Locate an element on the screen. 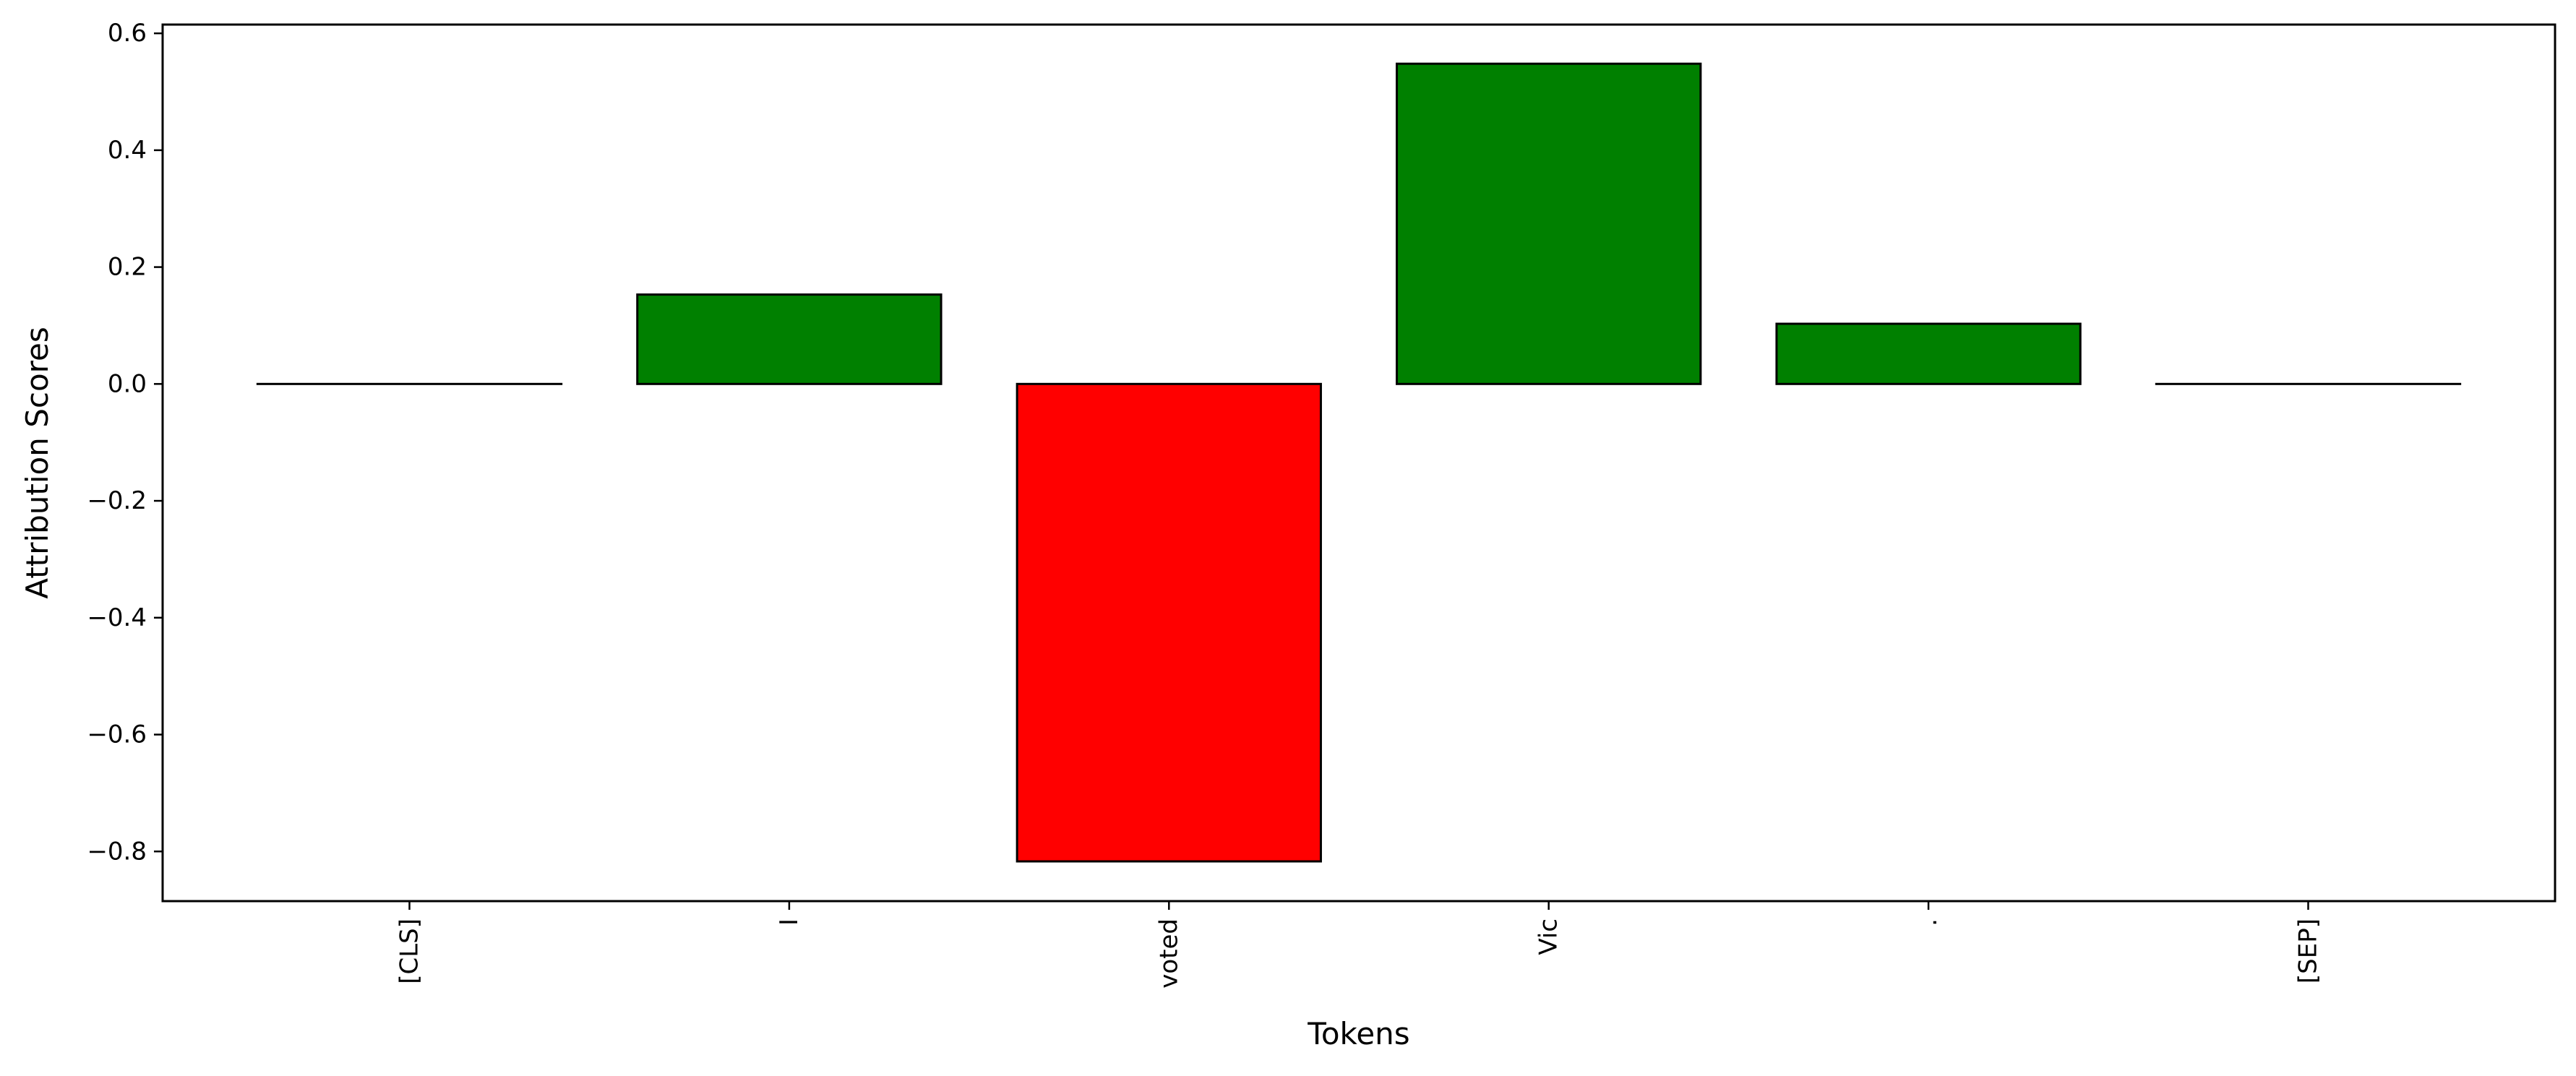 The height and width of the screenshot is (1076, 2576). y-tick-label: −0.6 is located at coordinates (117, 734).